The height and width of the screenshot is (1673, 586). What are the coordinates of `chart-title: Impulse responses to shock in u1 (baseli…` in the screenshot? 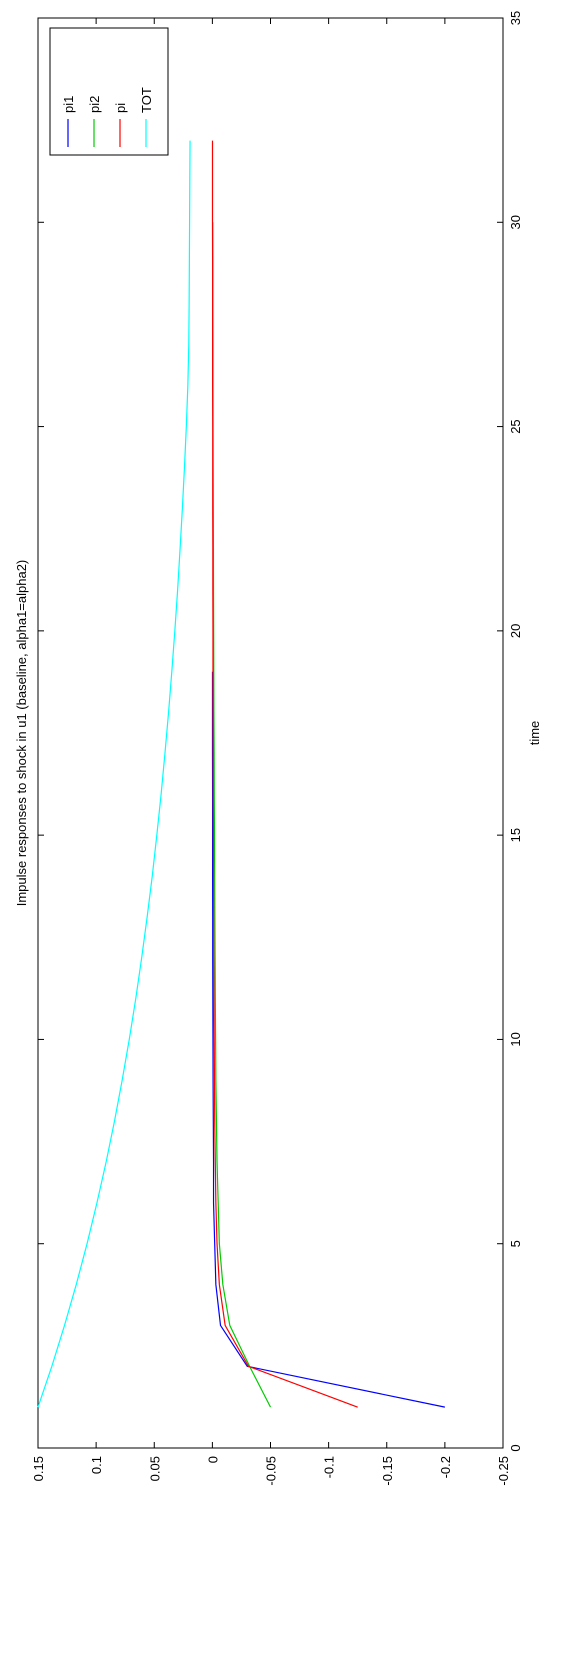 It's located at (21, 733).